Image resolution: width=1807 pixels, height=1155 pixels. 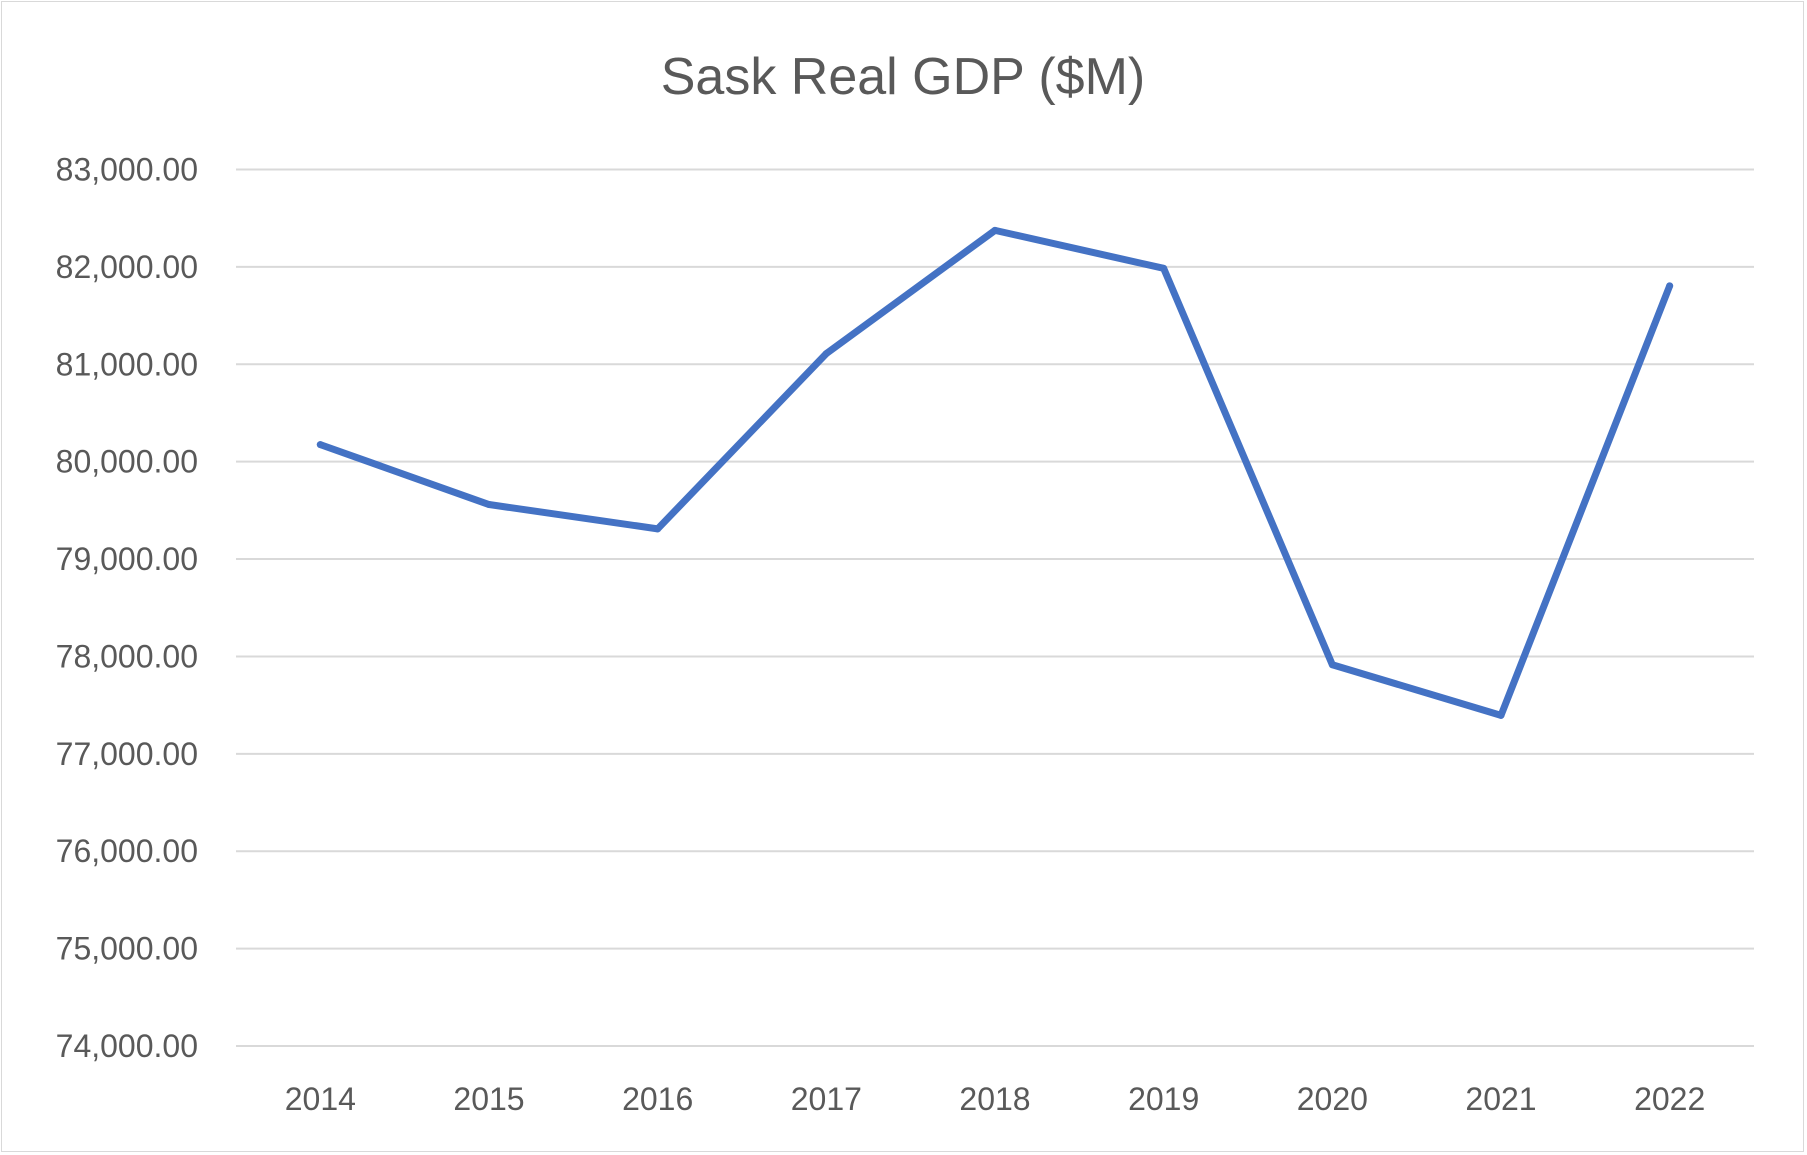 I want to click on data-point-2019, so click(x=1164, y=268).